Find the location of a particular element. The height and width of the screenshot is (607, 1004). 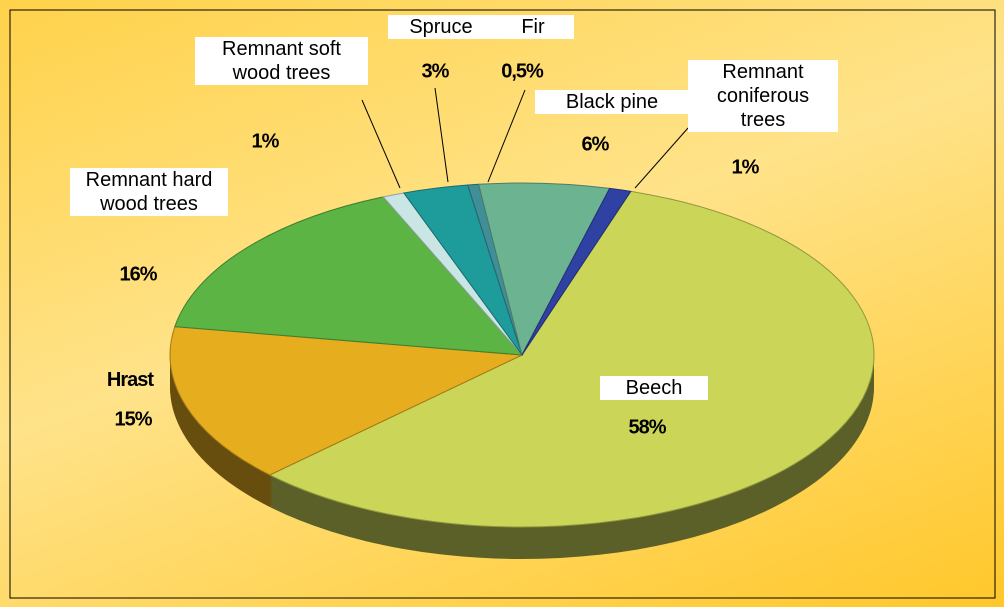

value-label: 58% is located at coordinates (647, 427).